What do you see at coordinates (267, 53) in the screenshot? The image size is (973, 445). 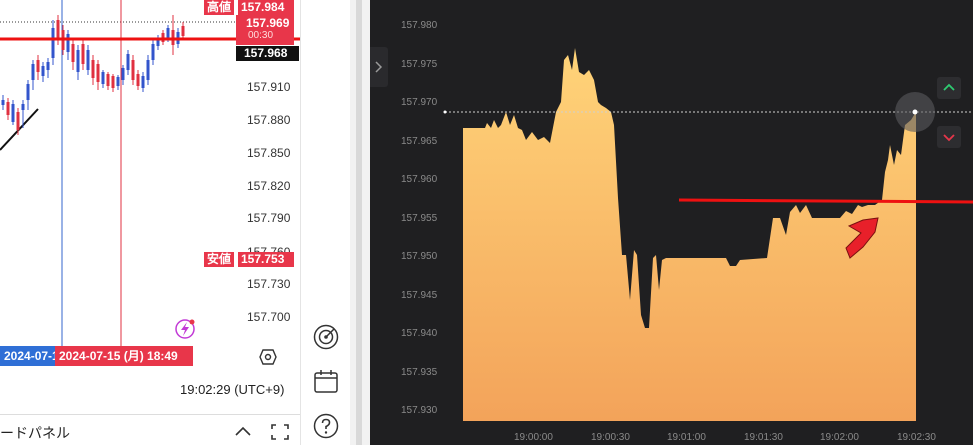 I see `last-price-badge: 157.968` at bounding box center [267, 53].